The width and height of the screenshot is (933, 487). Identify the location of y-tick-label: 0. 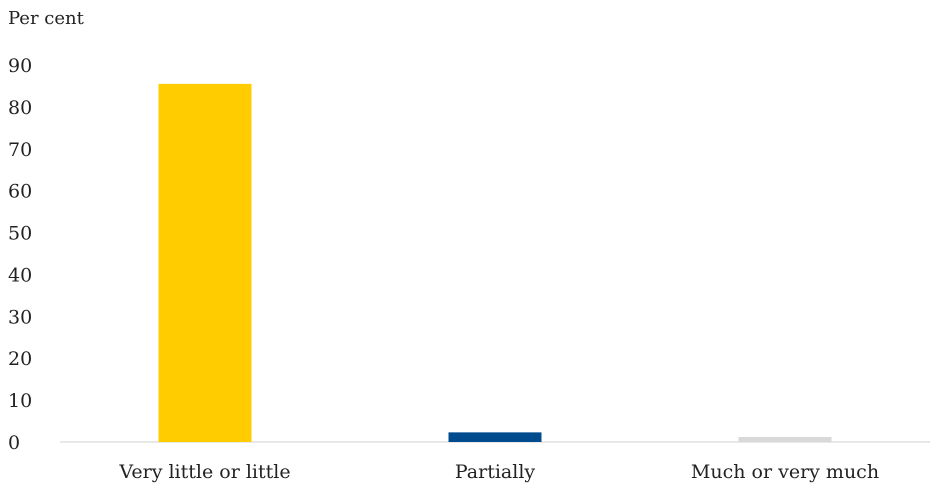
(14, 443).